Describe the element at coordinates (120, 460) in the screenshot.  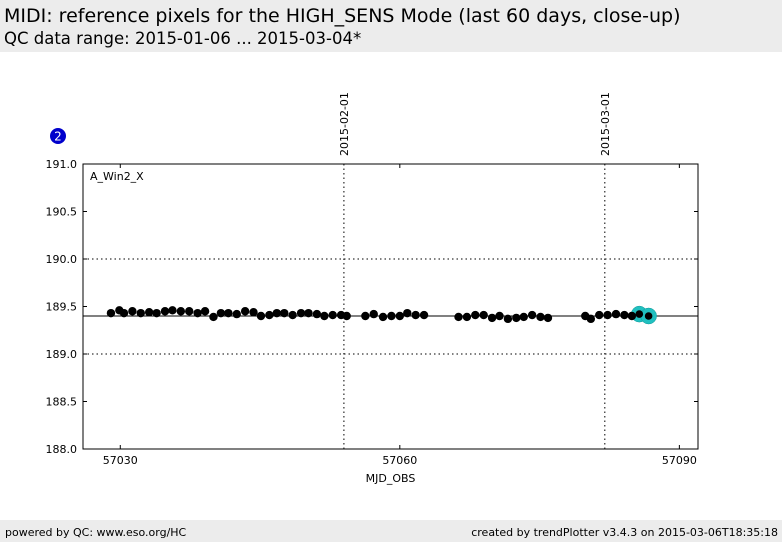
I see `x-tick-label: 57030` at that location.